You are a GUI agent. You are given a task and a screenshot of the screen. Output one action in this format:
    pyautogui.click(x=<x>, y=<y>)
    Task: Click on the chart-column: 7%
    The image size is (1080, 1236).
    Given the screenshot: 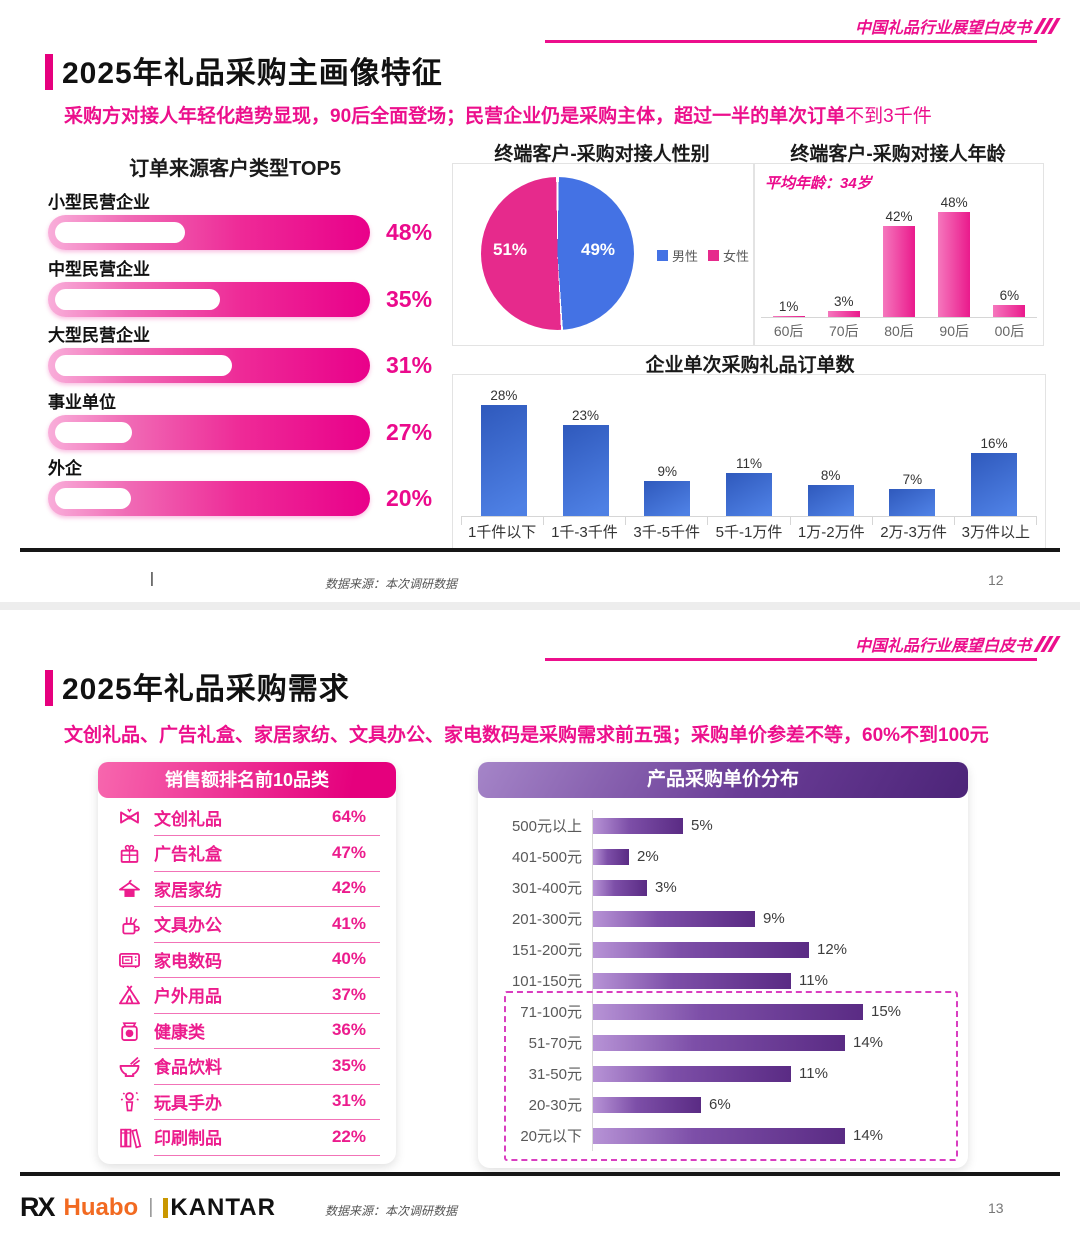 What is the action you would take?
    pyautogui.click(x=912, y=494)
    